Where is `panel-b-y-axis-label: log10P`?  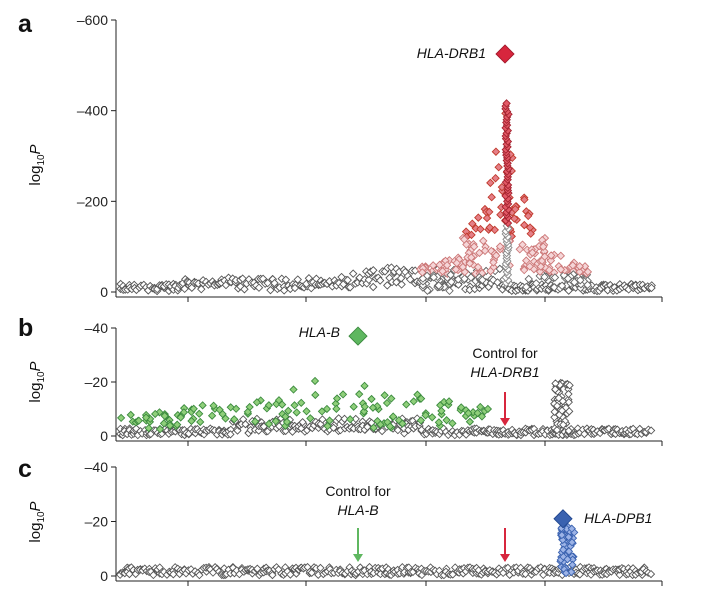
panel-b-y-axis-label: log10P is located at coordinates (37, 381).